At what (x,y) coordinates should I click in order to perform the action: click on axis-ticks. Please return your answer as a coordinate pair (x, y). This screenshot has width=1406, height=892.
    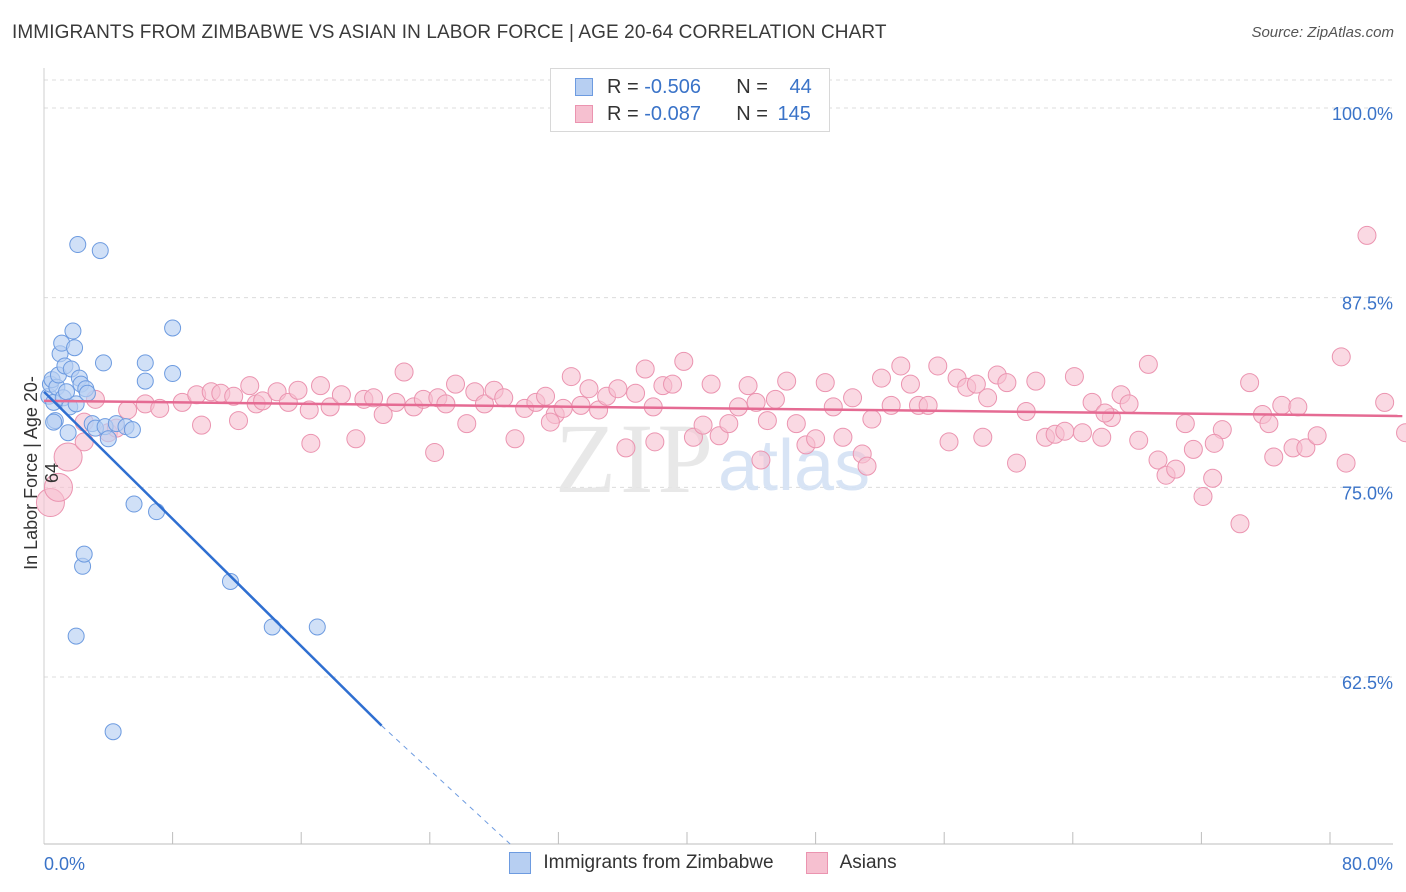
    Looking at the image, I should click on (751, 838).